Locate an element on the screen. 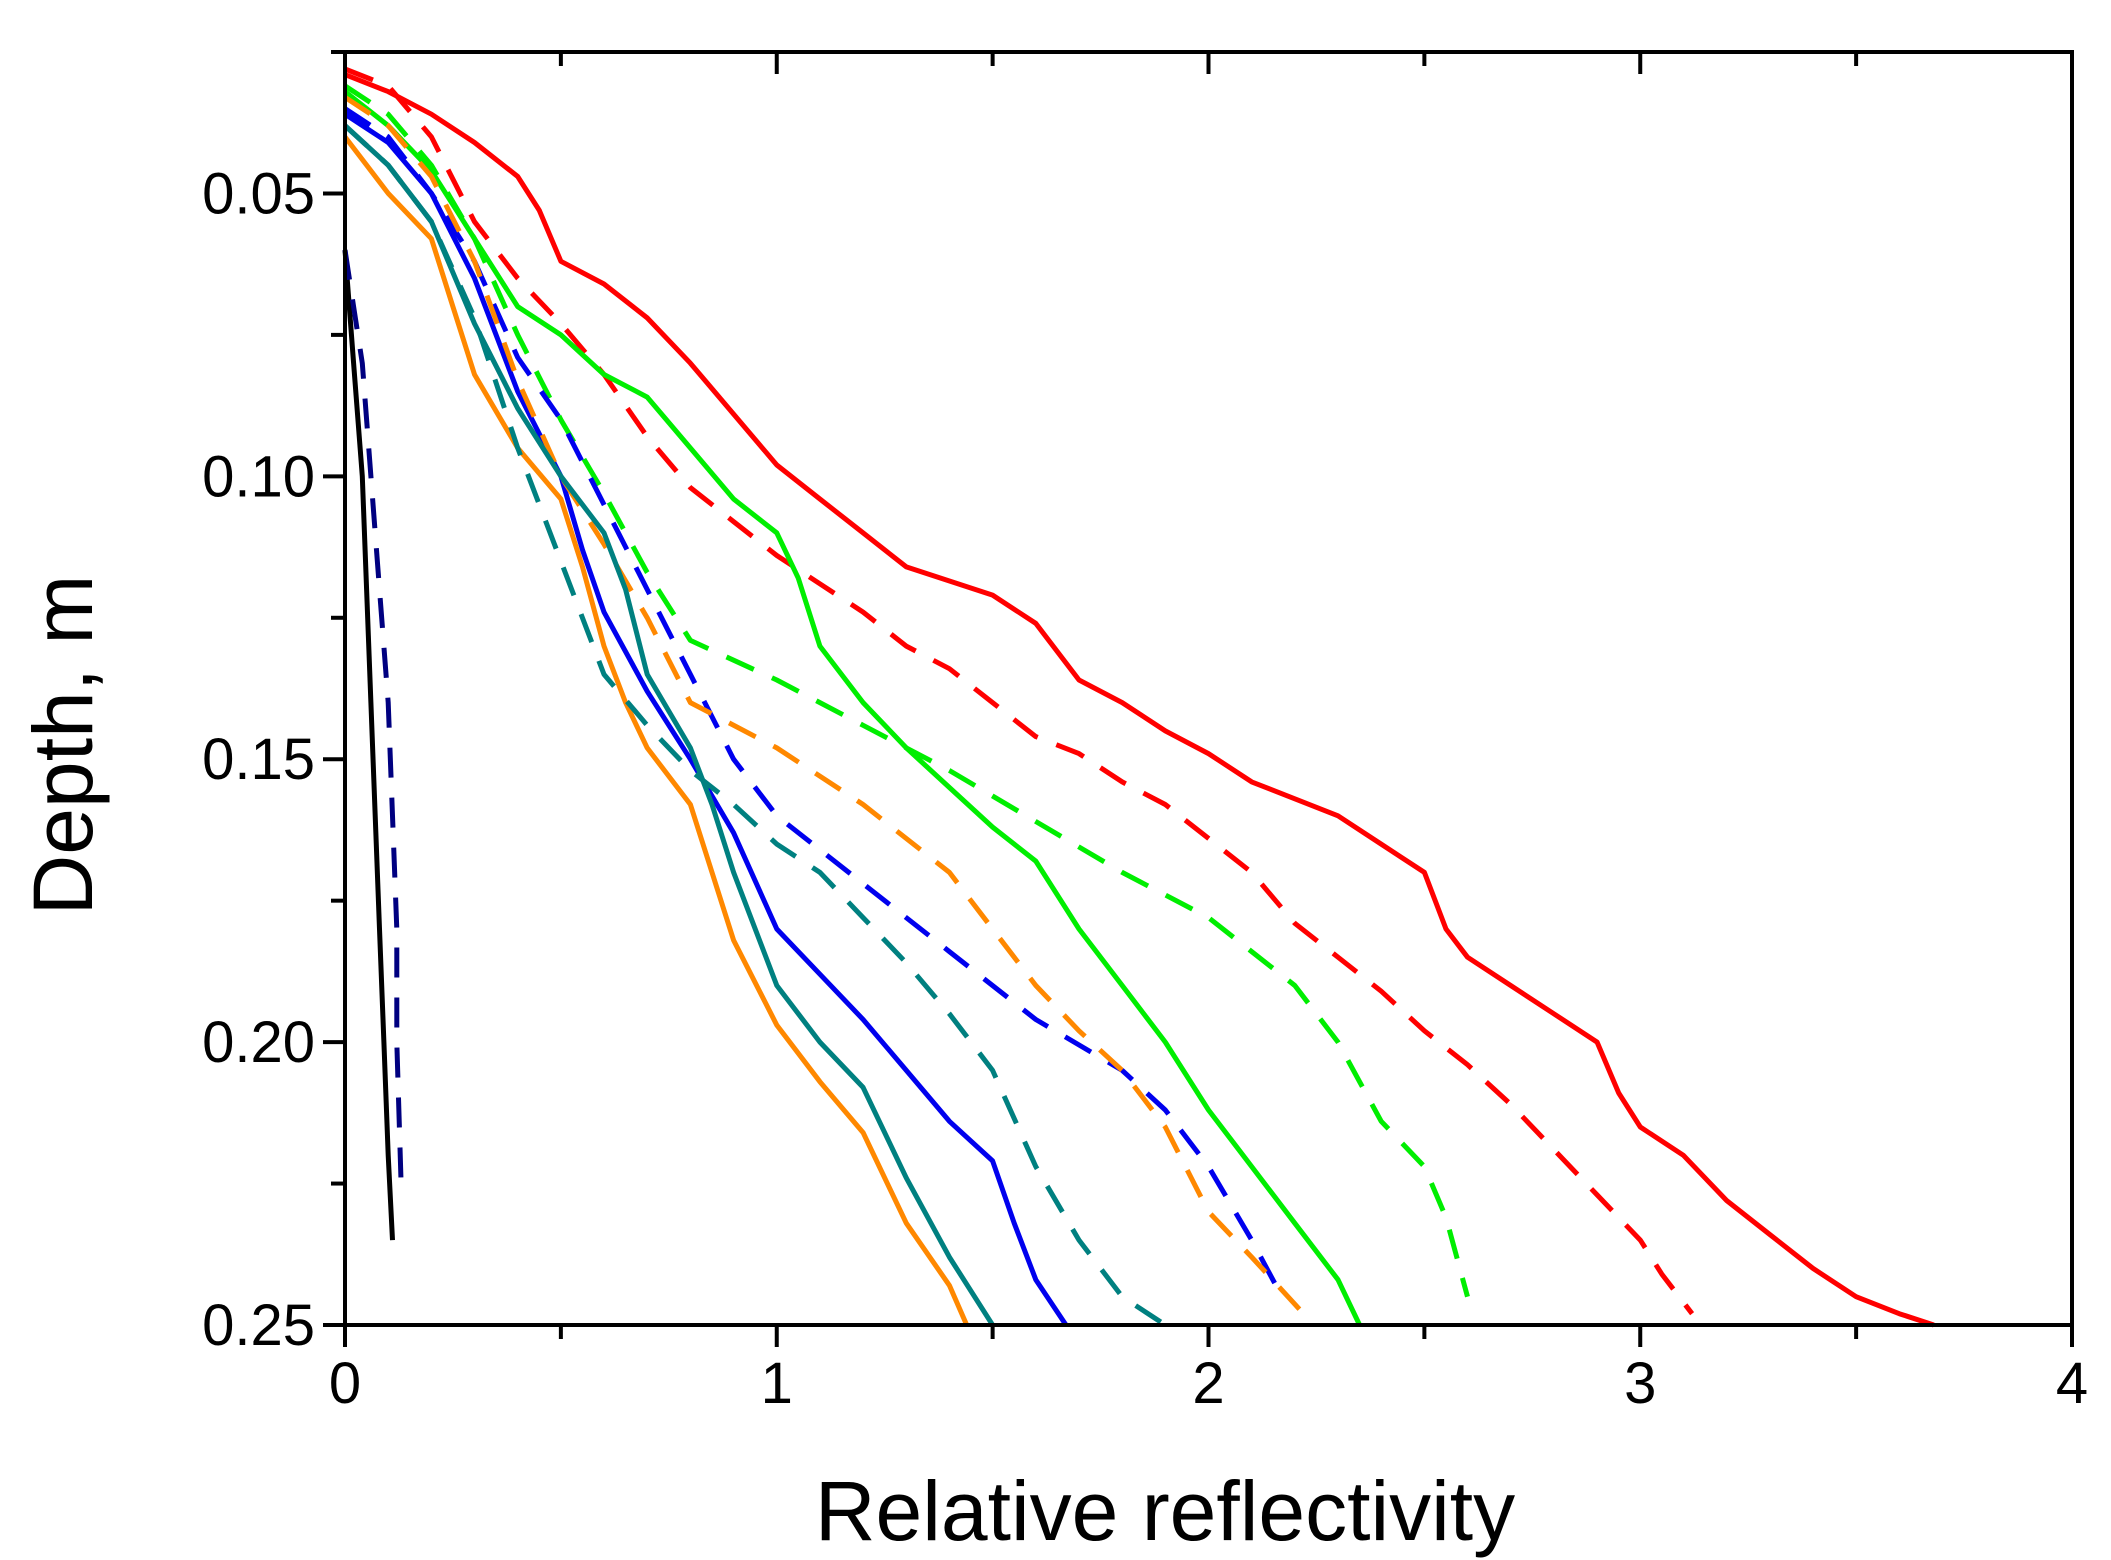 This screenshot has width=2111, height=1560. y-tick-label: 0.15 is located at coordinates (258, 759).